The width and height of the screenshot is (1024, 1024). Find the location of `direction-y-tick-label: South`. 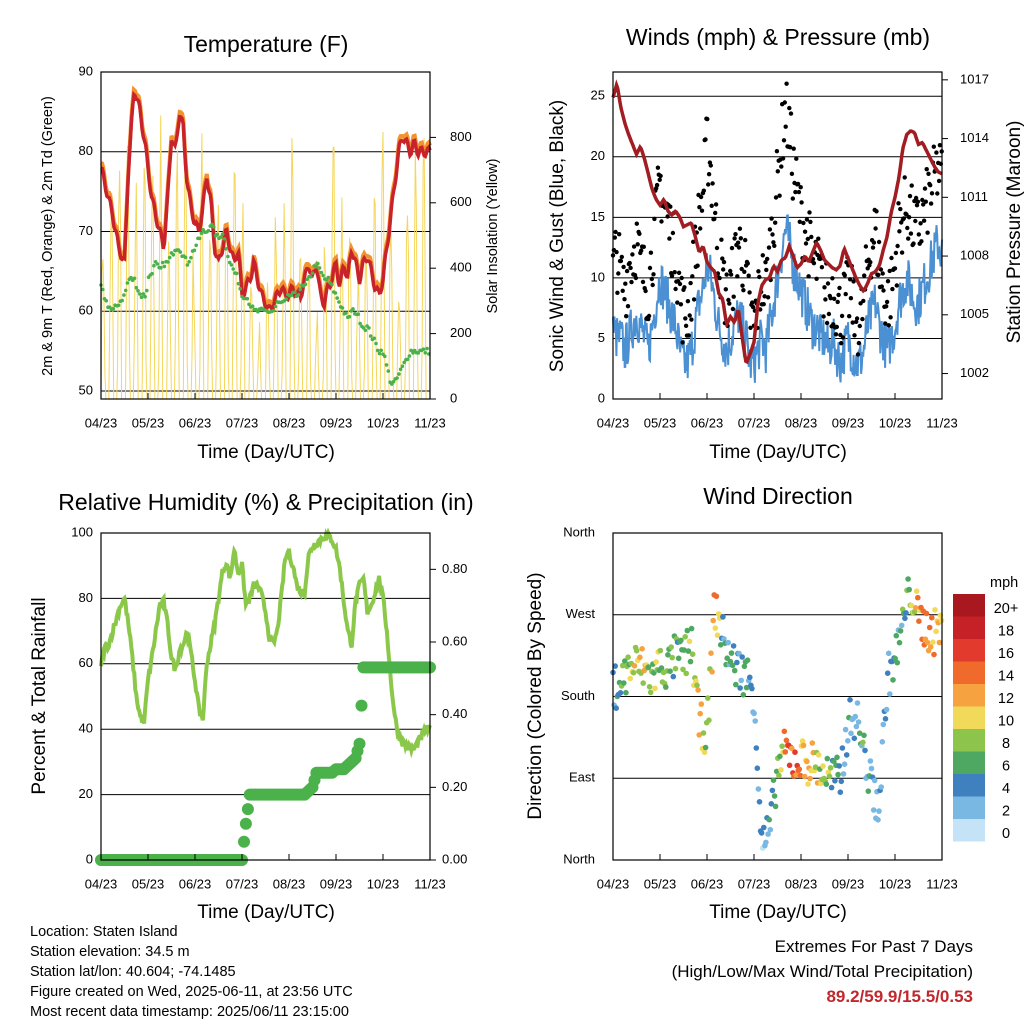

direction-y-tick-label: South is located at coordinates (578, 695).